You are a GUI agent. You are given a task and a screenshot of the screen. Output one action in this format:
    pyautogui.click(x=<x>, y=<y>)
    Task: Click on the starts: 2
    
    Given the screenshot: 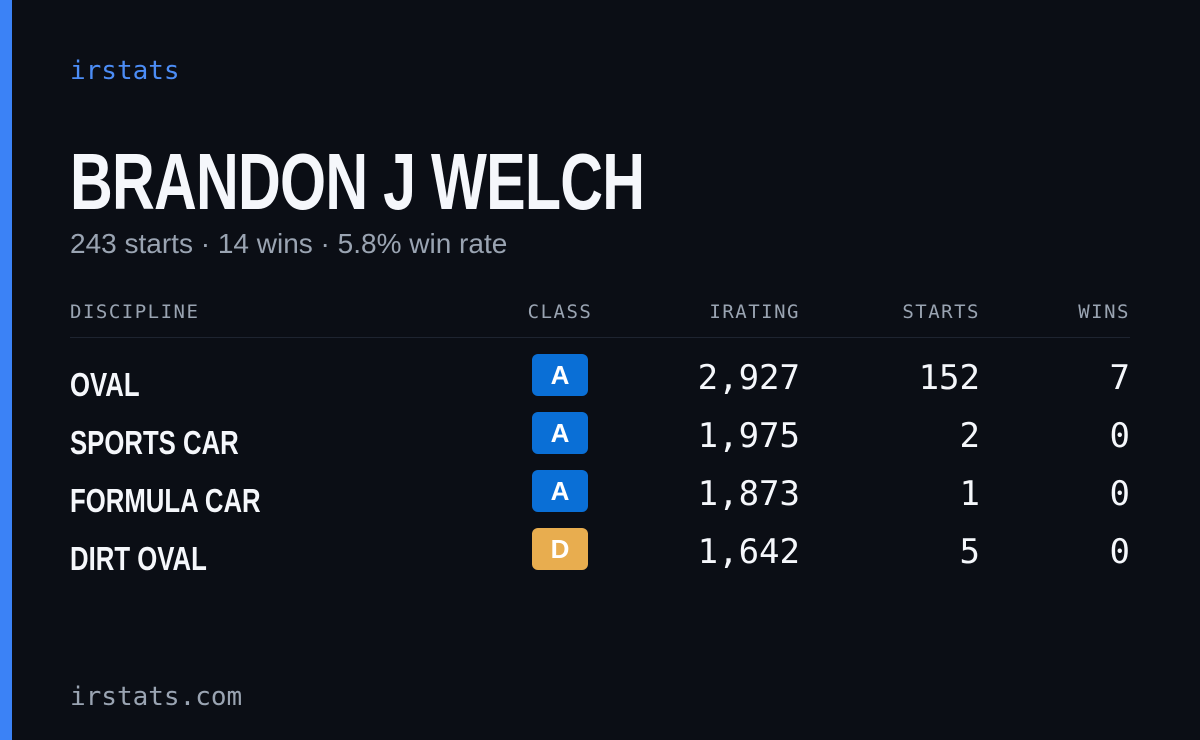 What is the action you would take?
    pyautogui.click(x=969, y=436)
    